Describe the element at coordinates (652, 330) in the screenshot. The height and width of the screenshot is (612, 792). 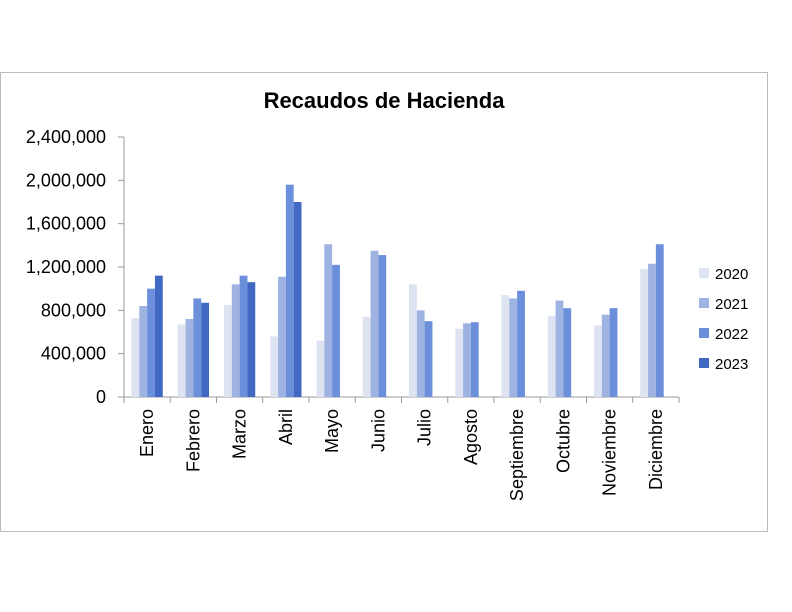
I see `bar-2021-diciembre` at that location.